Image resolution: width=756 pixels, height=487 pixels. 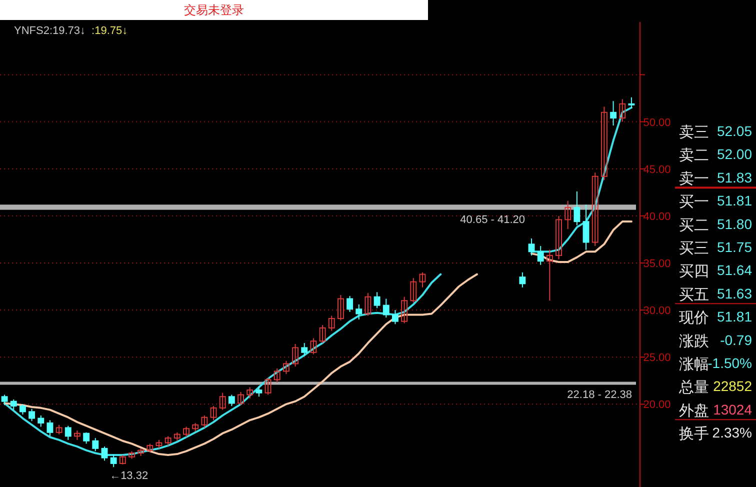 I want to click on y-tick-label: 35.00, so click(x=657, y=264).